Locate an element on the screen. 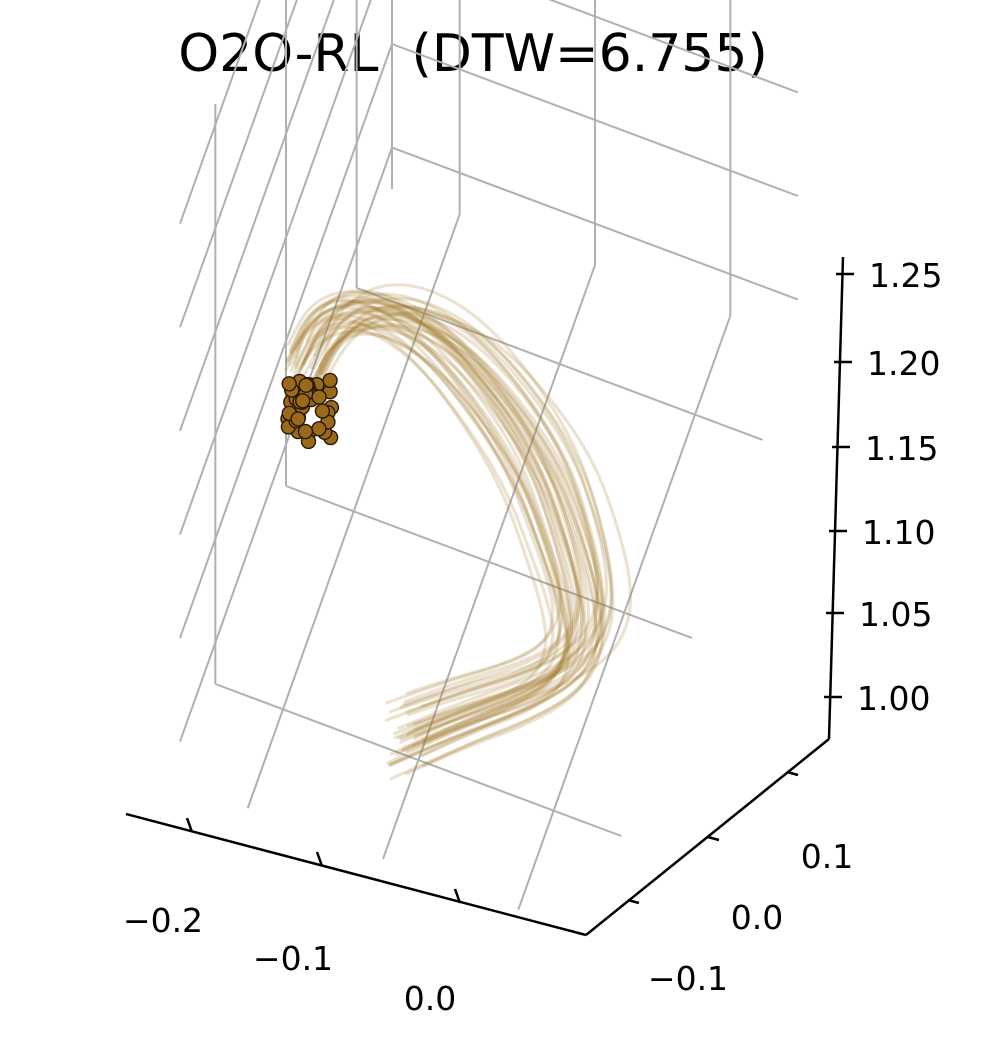 The width and height of the screenshot is (996, 1049). y-tick-label: 0.1 is located at coordinates (827, 856).